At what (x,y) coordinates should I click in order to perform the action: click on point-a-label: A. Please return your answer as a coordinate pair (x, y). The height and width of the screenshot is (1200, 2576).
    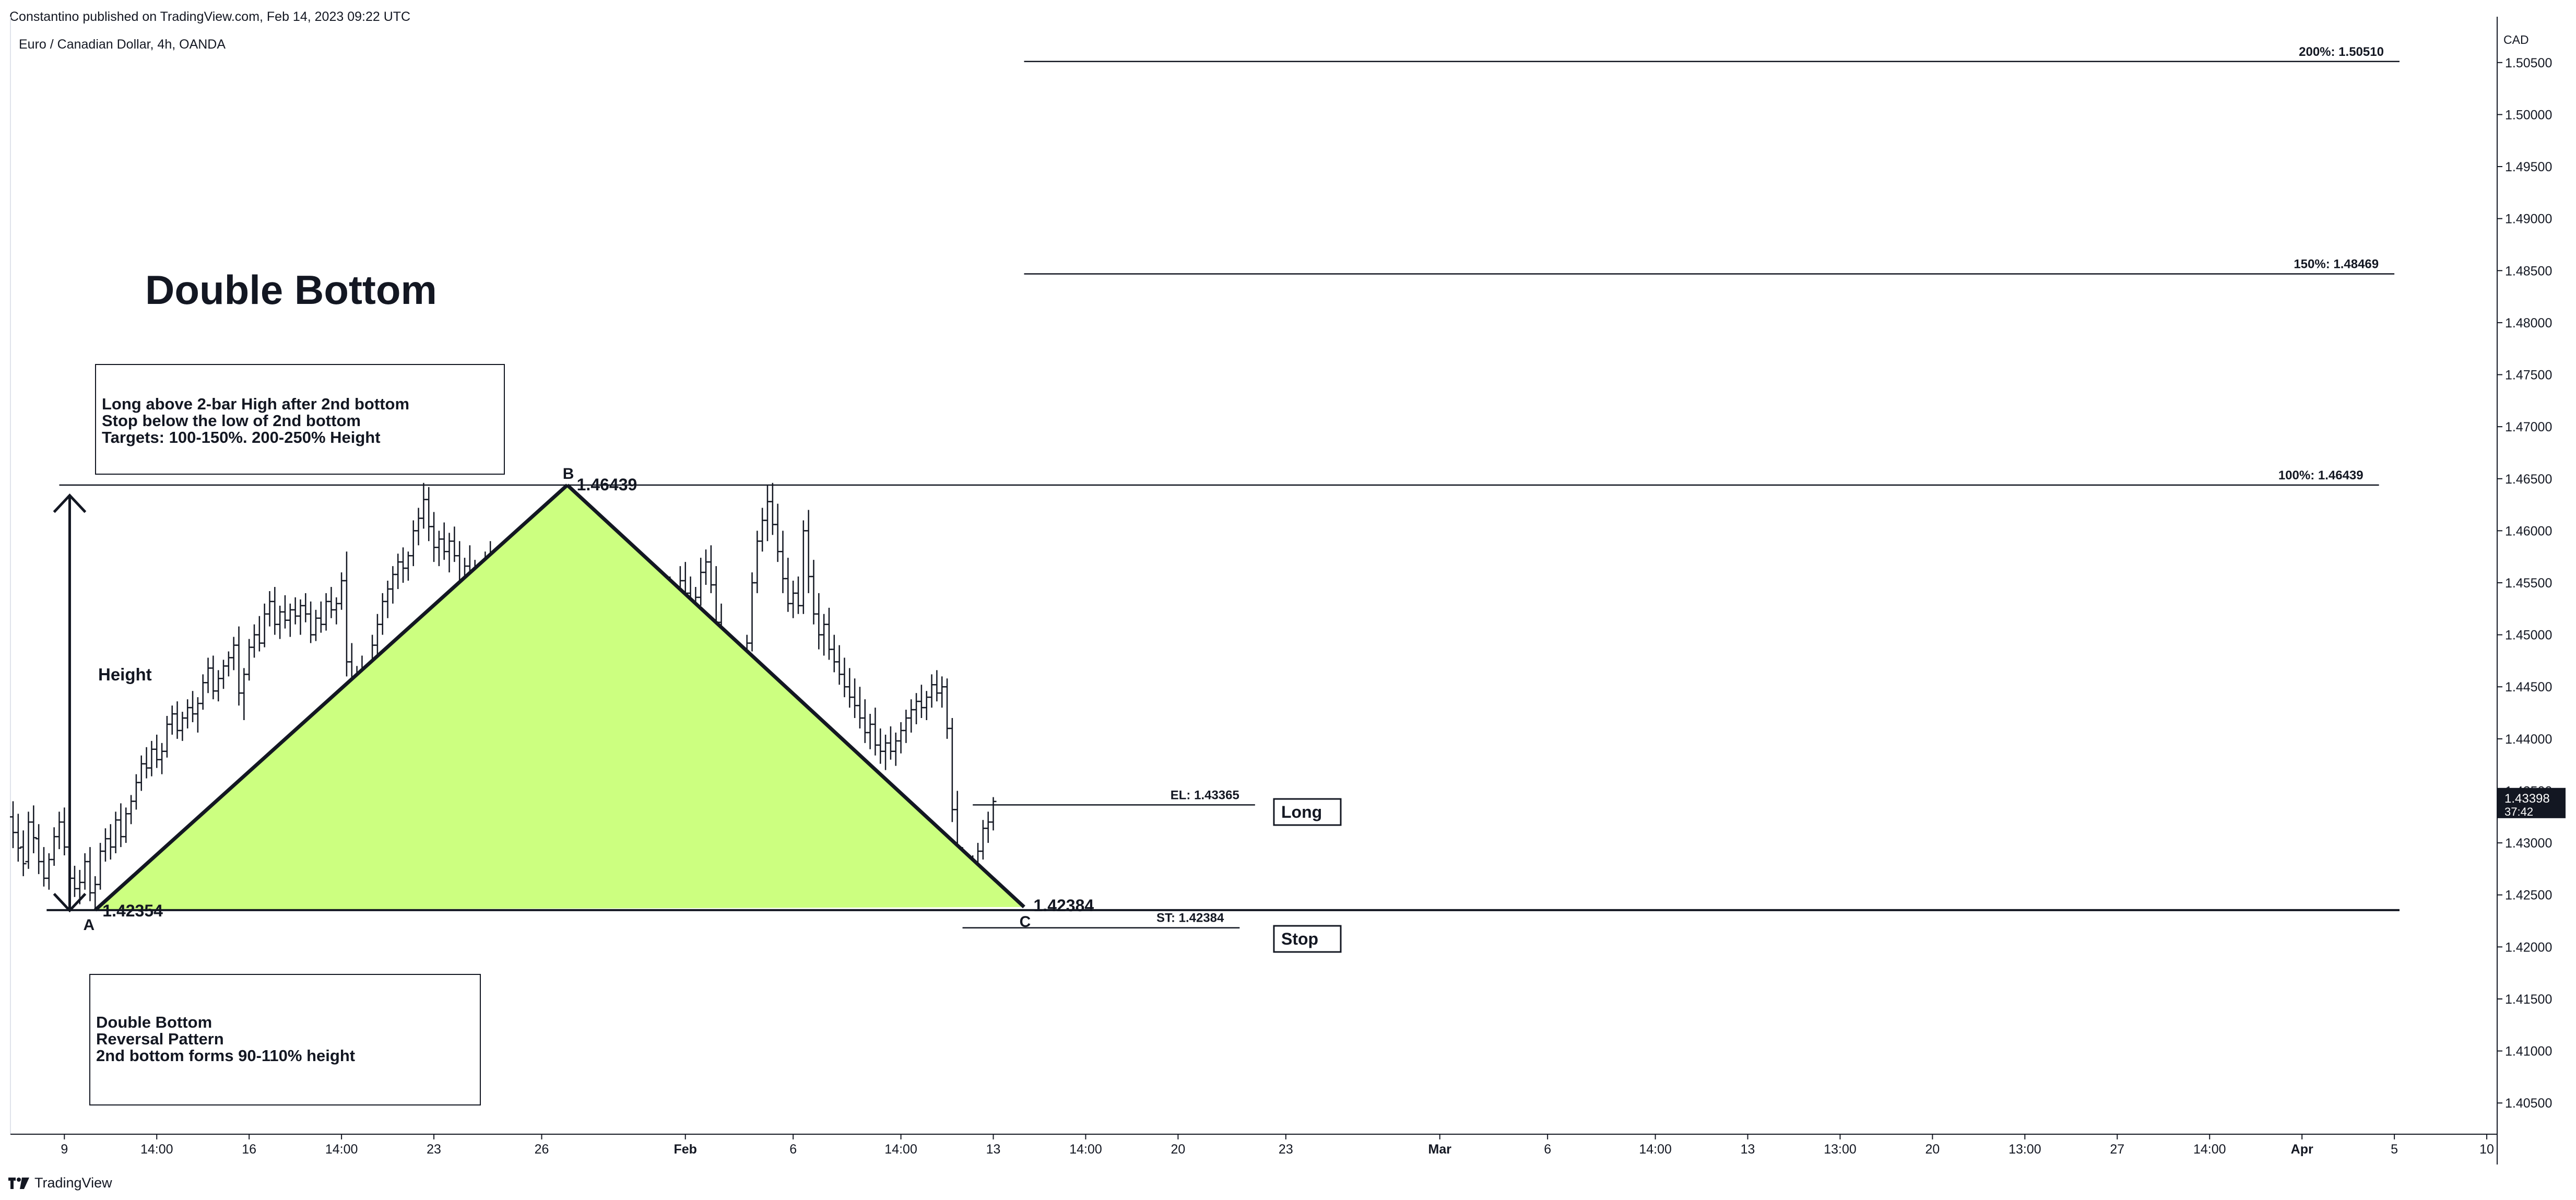
    Looking at the image, I should click on (88, 925).